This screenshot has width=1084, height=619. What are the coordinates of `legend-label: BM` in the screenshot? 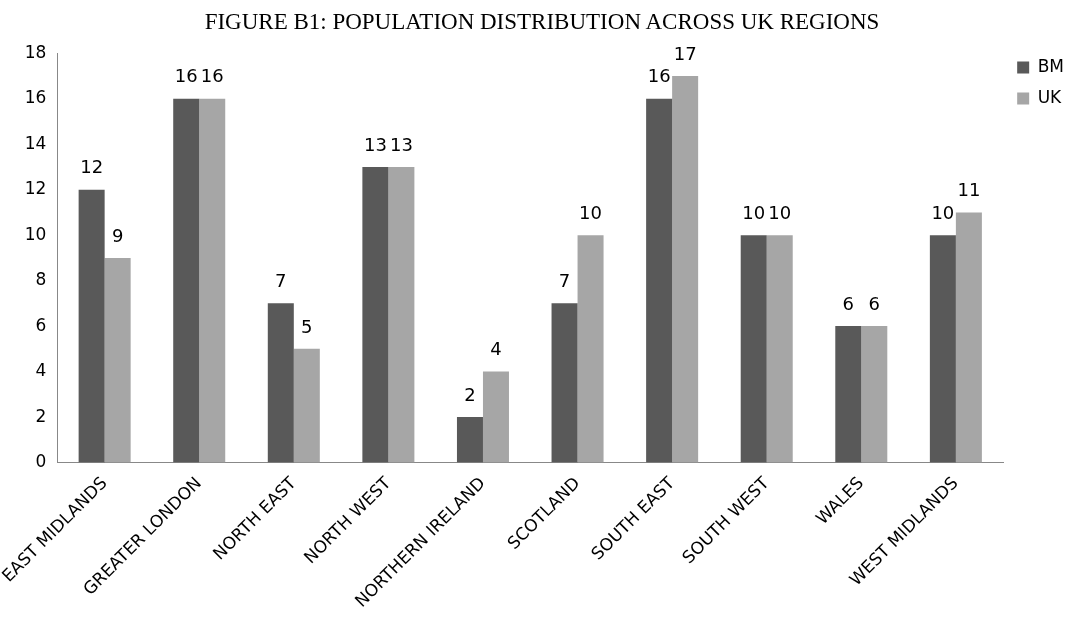 It's located at (1051, 65).